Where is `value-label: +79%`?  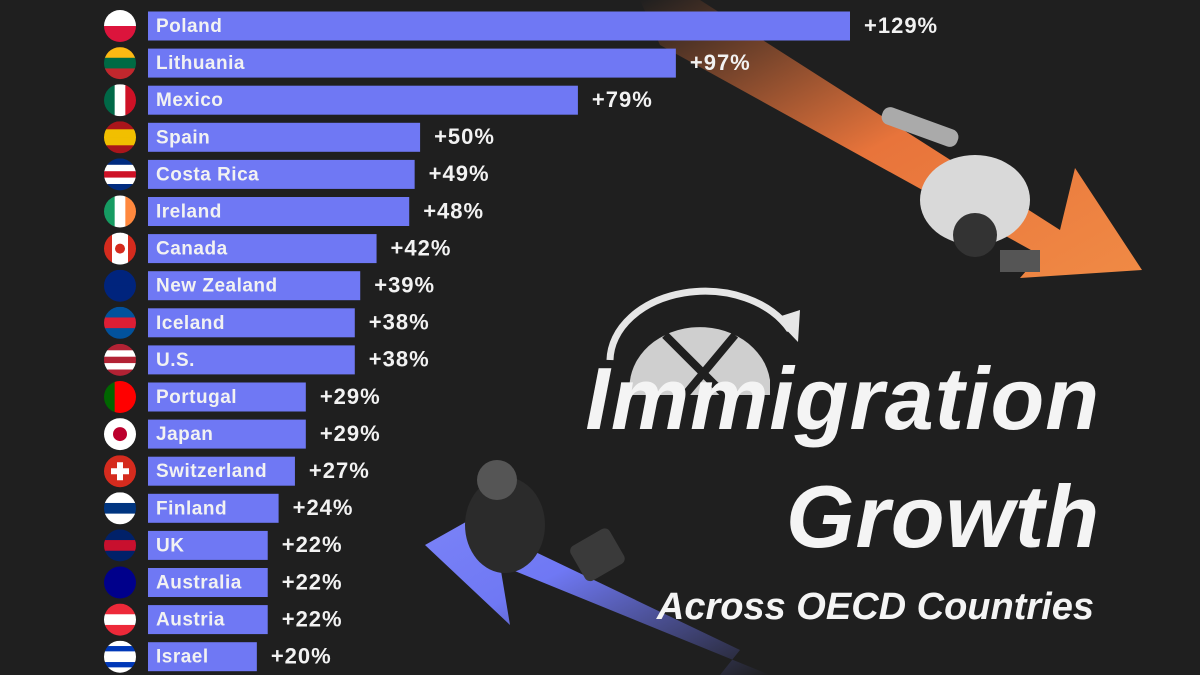
value-label: +79% is located at coordinates (622, 99).